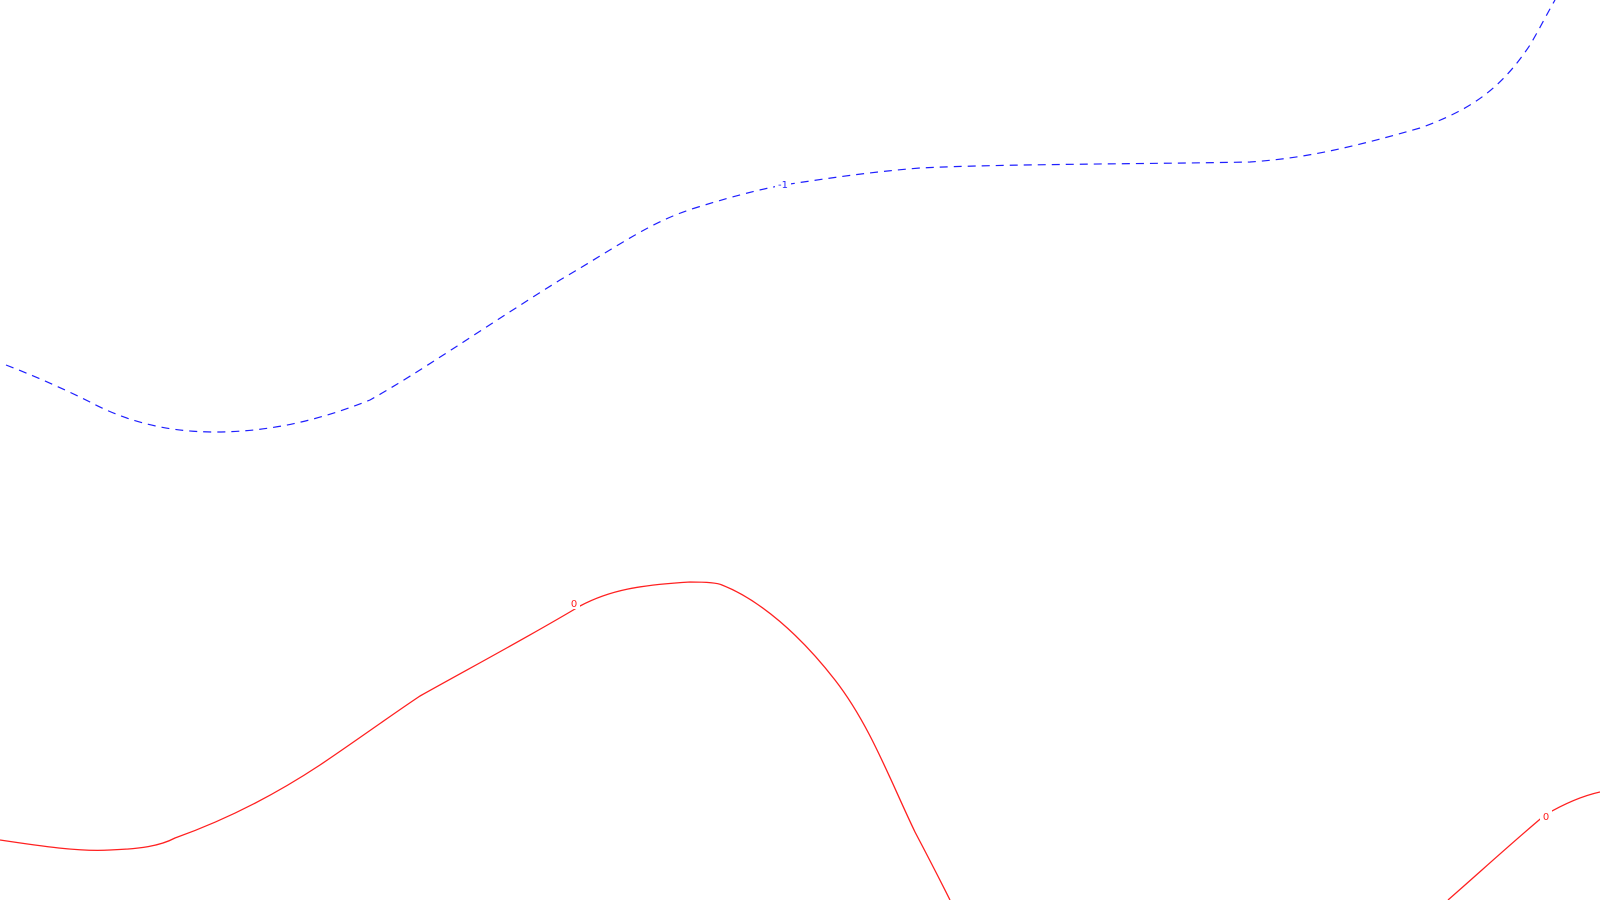 The width and height of the screenshot is (1600, 900). I want to click on contour-label-minus-1: -1, so click(783, 185).